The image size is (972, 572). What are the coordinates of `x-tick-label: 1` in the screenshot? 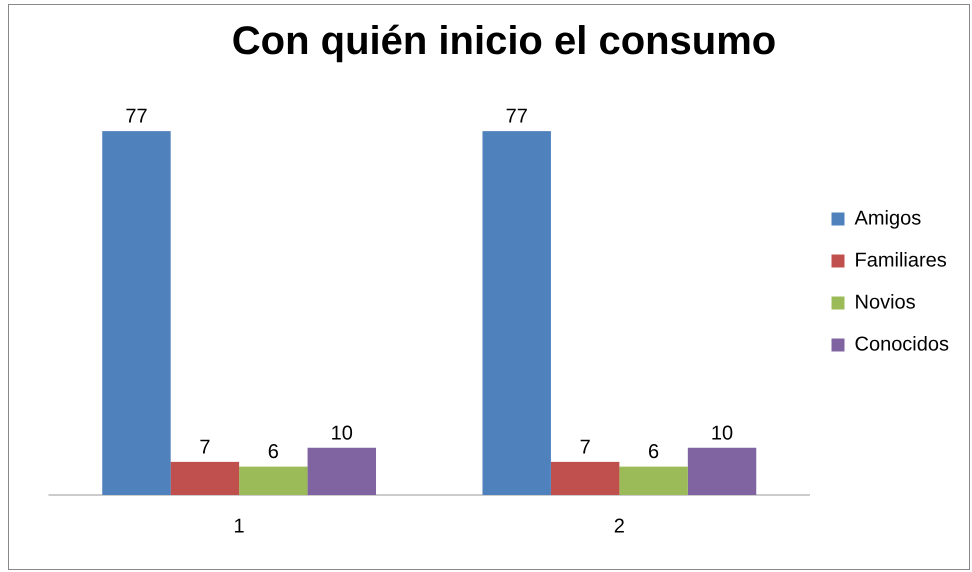 It's located at (239, 527).